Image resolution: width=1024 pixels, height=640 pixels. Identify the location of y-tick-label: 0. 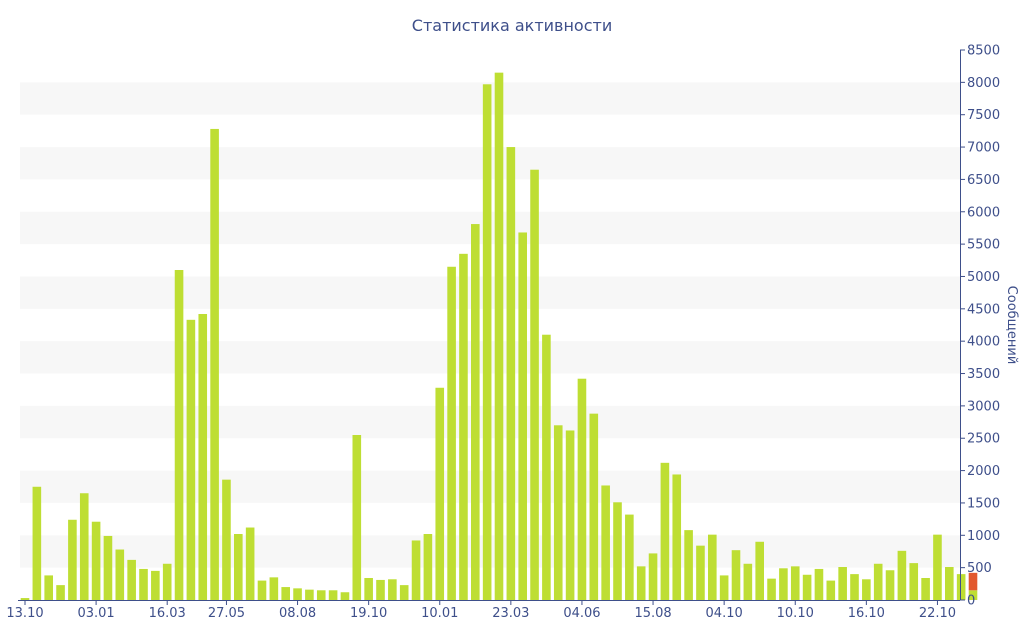
(971, 601).